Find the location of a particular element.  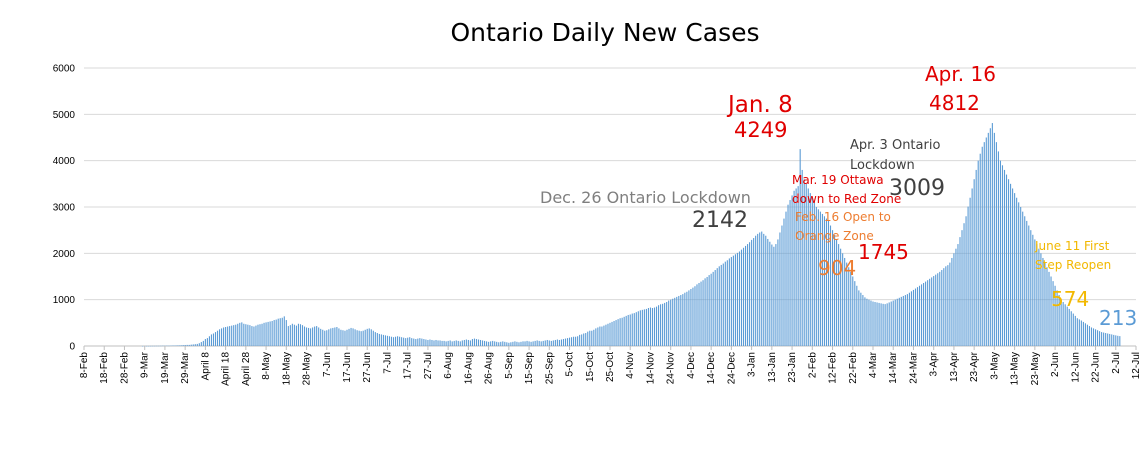

x-tick-label: April 8 is located at coordinates (205, 366).